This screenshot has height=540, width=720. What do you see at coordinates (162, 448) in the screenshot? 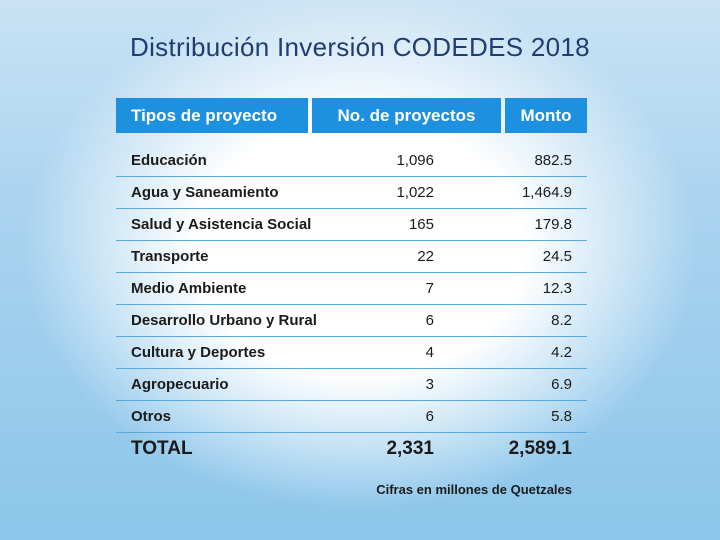
I see `total-label: TOTAL` at bounding box center [162, 448].